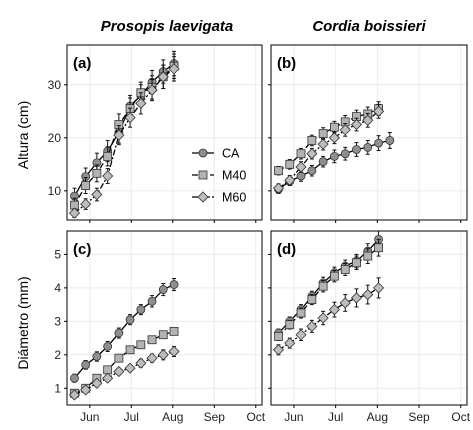  I want to click on column-title-left: Prosopis laevigata, so click(167, 26).